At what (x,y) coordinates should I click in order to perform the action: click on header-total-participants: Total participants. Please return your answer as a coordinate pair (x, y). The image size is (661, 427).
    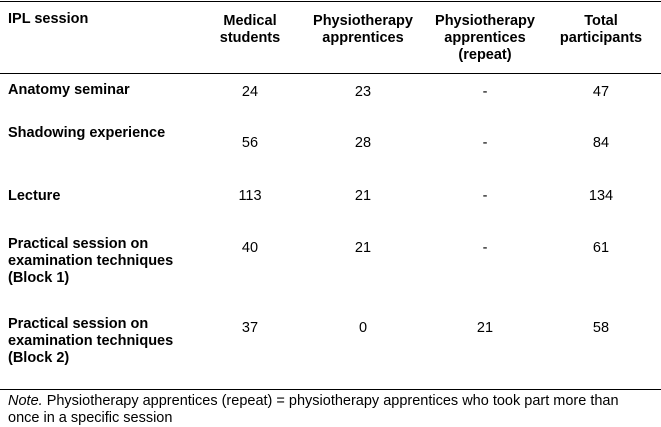
    Looking at the image, I should click on (601, 30).